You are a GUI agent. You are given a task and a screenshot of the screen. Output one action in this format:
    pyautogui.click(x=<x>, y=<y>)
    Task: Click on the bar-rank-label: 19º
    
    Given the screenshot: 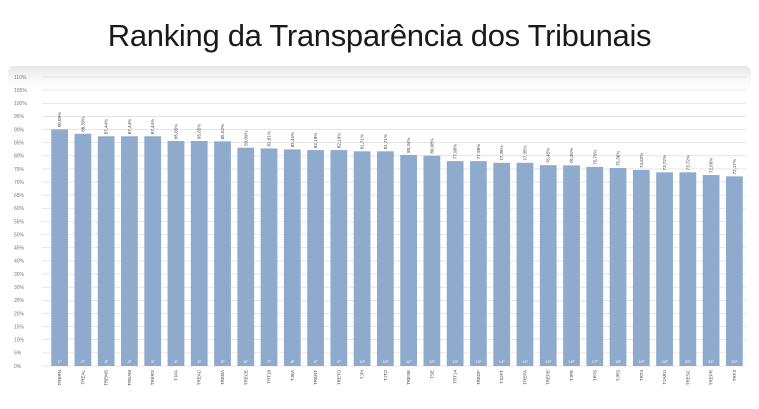 What is the action you would take?
    pyautogui.click(x=641, y=361)
    